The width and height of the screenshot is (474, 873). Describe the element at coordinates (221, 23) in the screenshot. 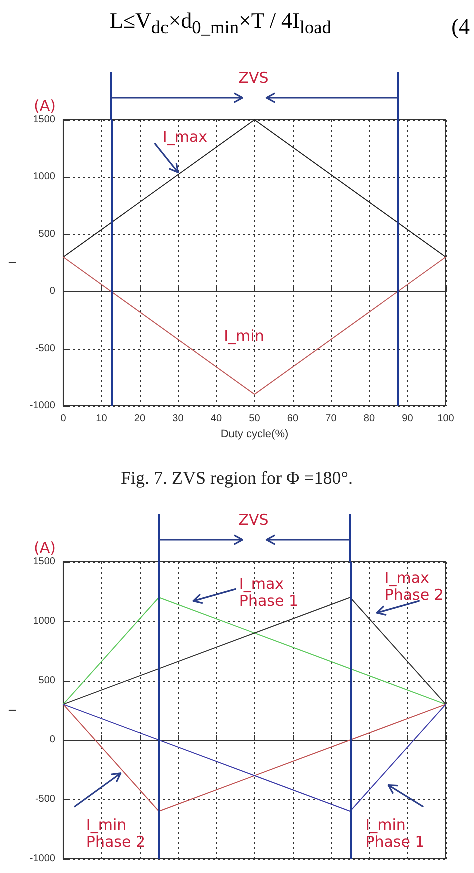

I see `text: L≤V$_{dc}$×d$_{0_min}$×T / 4I$_{load}$` at that location.